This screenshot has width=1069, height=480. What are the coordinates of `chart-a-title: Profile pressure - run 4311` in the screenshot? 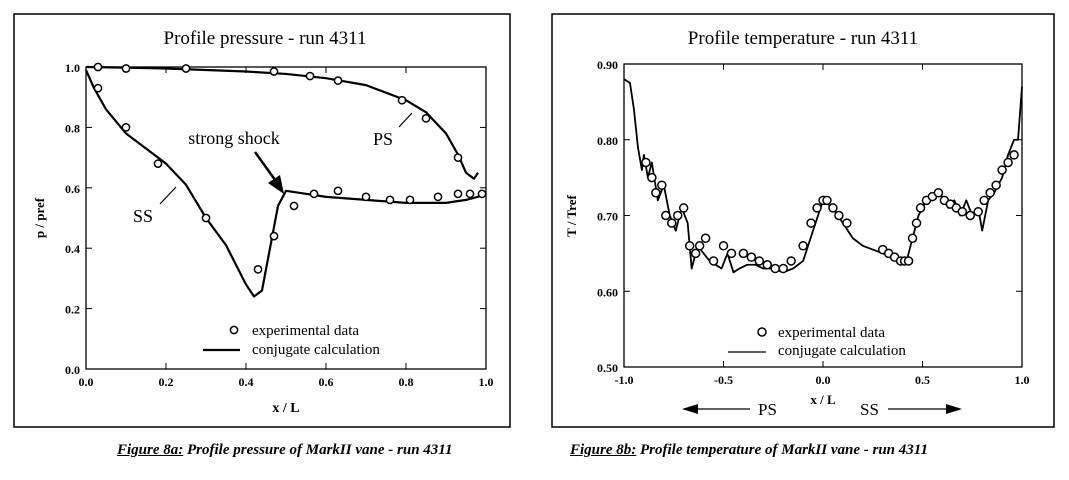 It's located at (265, 38).